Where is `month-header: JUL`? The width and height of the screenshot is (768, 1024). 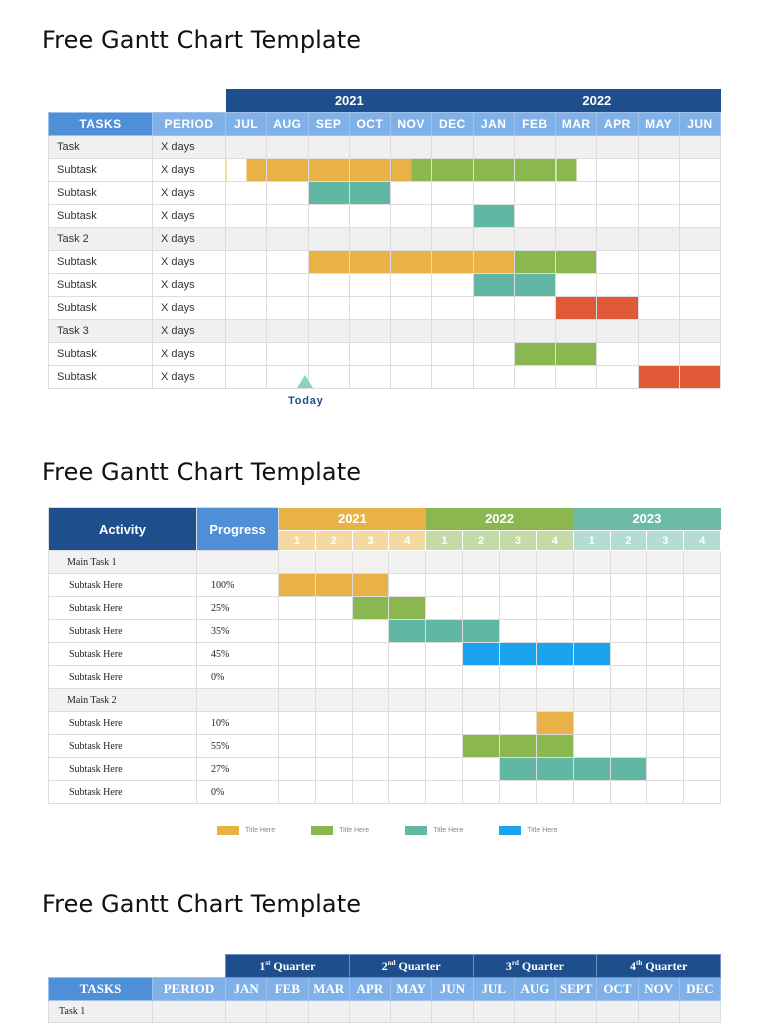 month-header: JUL is located at coordinates (246, 123).